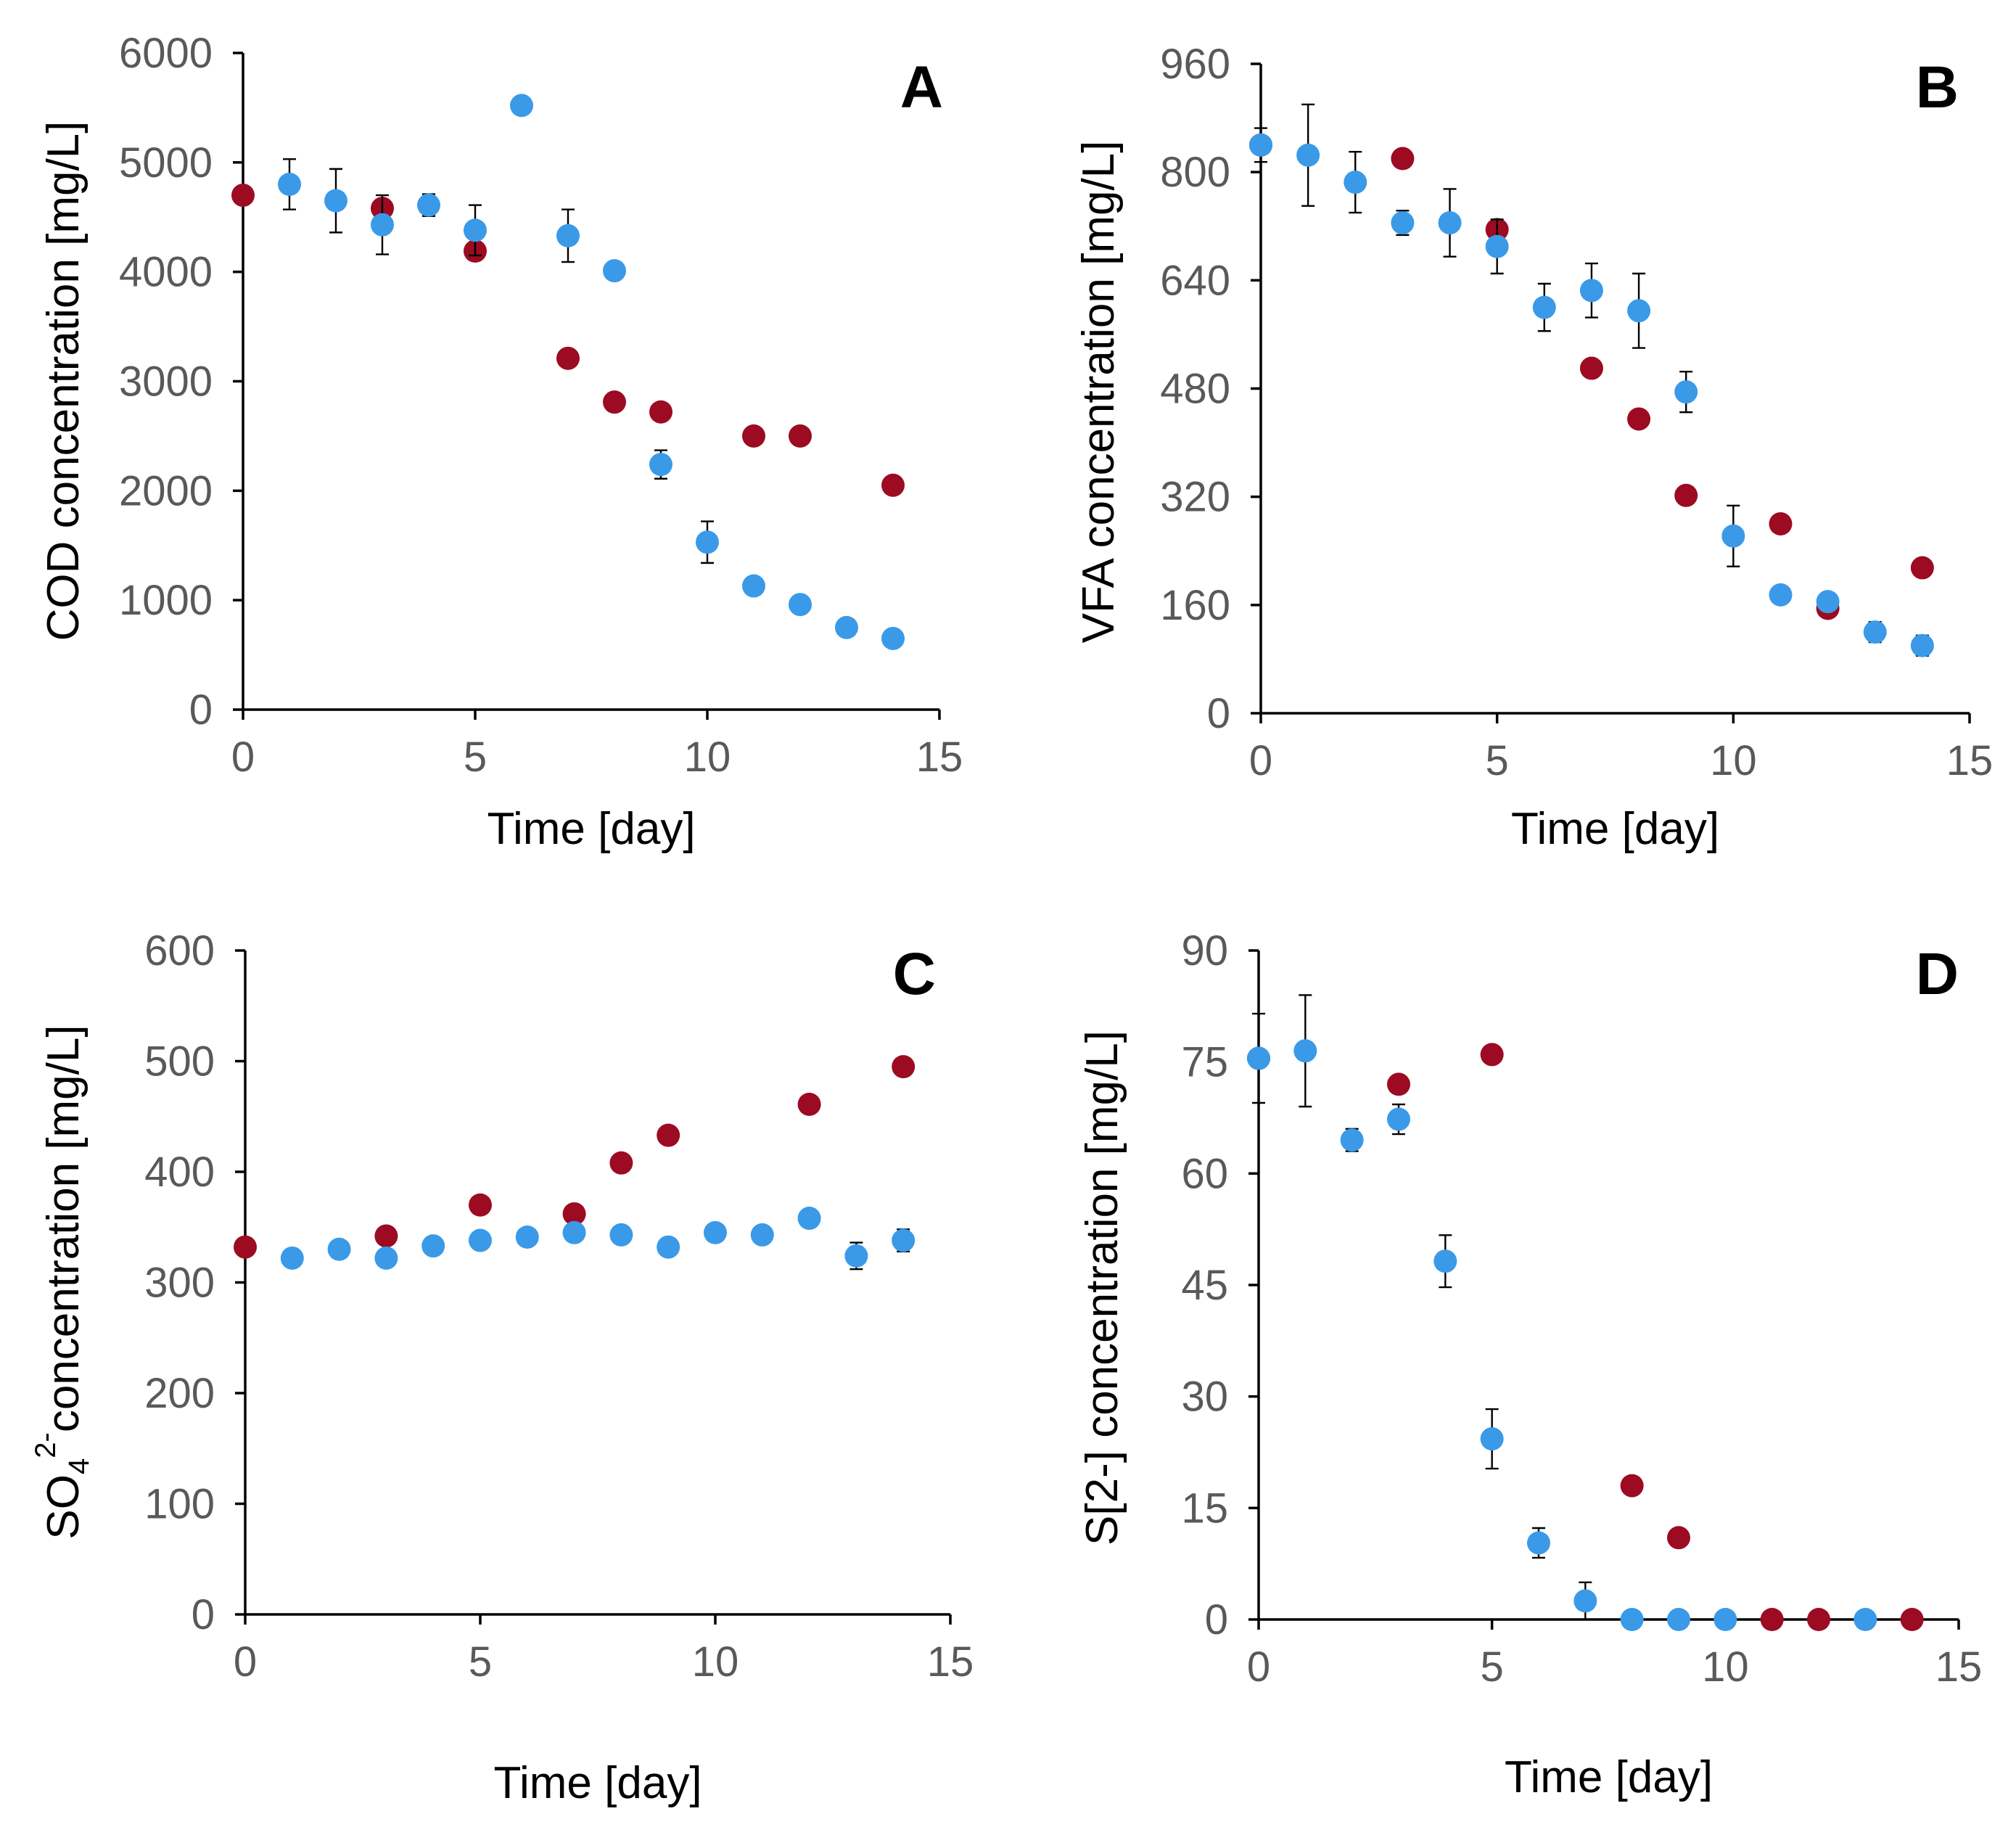  I want to click on panel-c-y-tick-label: 100, so click(179, 1505).